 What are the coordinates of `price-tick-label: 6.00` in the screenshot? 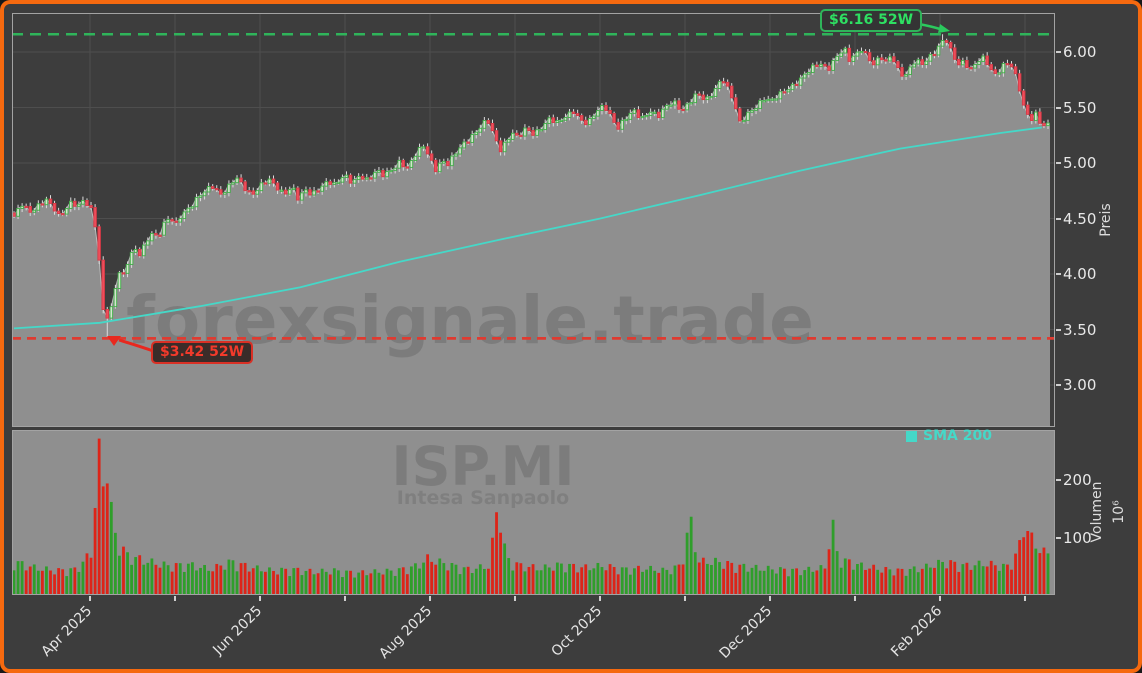 It's located at (1080, 52).